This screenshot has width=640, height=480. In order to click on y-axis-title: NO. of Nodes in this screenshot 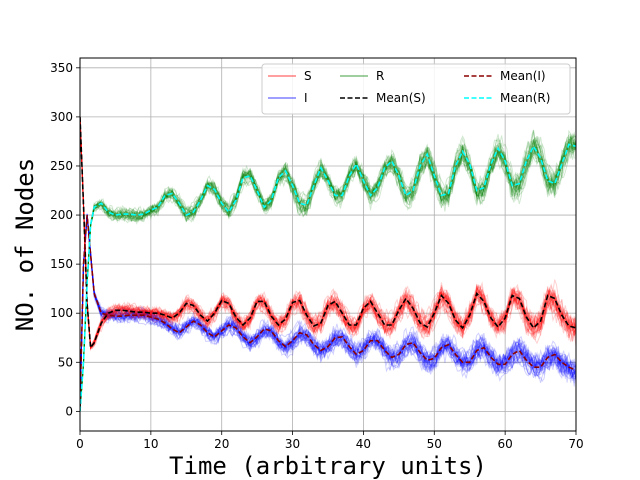, I will do `click(25, 244)`.